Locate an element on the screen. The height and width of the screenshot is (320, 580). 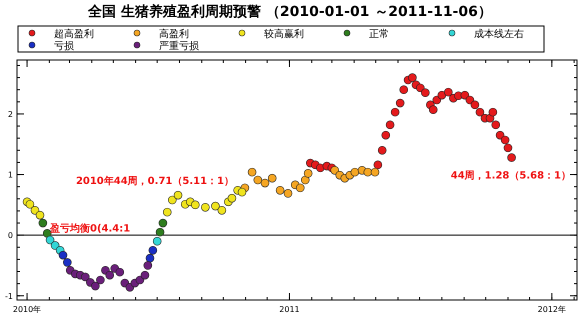
legend-label: 高盈利 is located at coordinates (174, 34).